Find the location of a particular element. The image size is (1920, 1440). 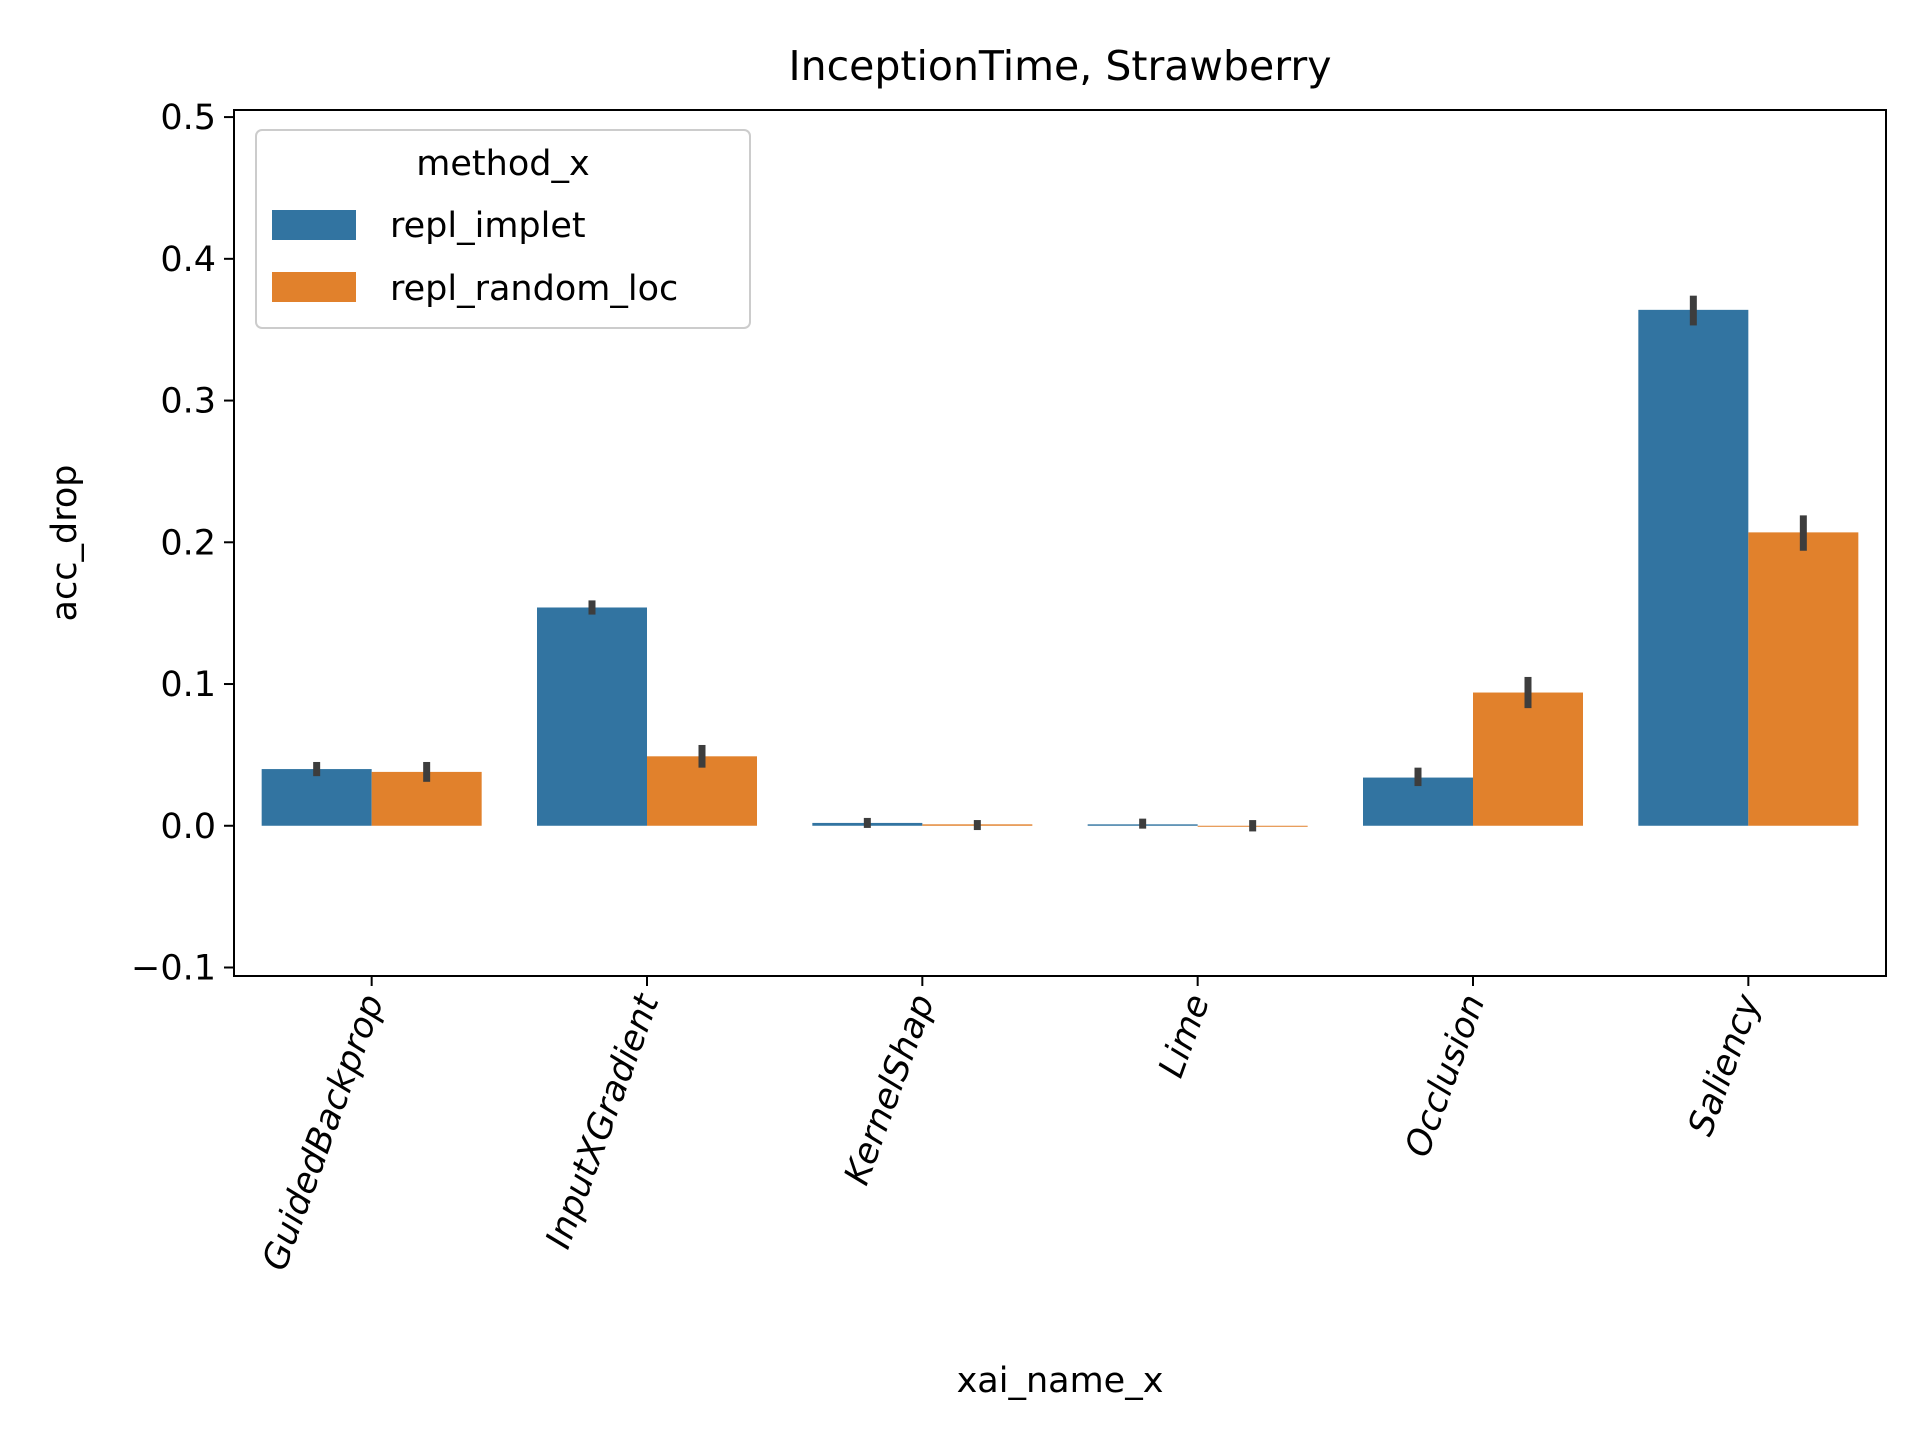

y-tick-label: 0.0 is located at coordinates (188, 827).